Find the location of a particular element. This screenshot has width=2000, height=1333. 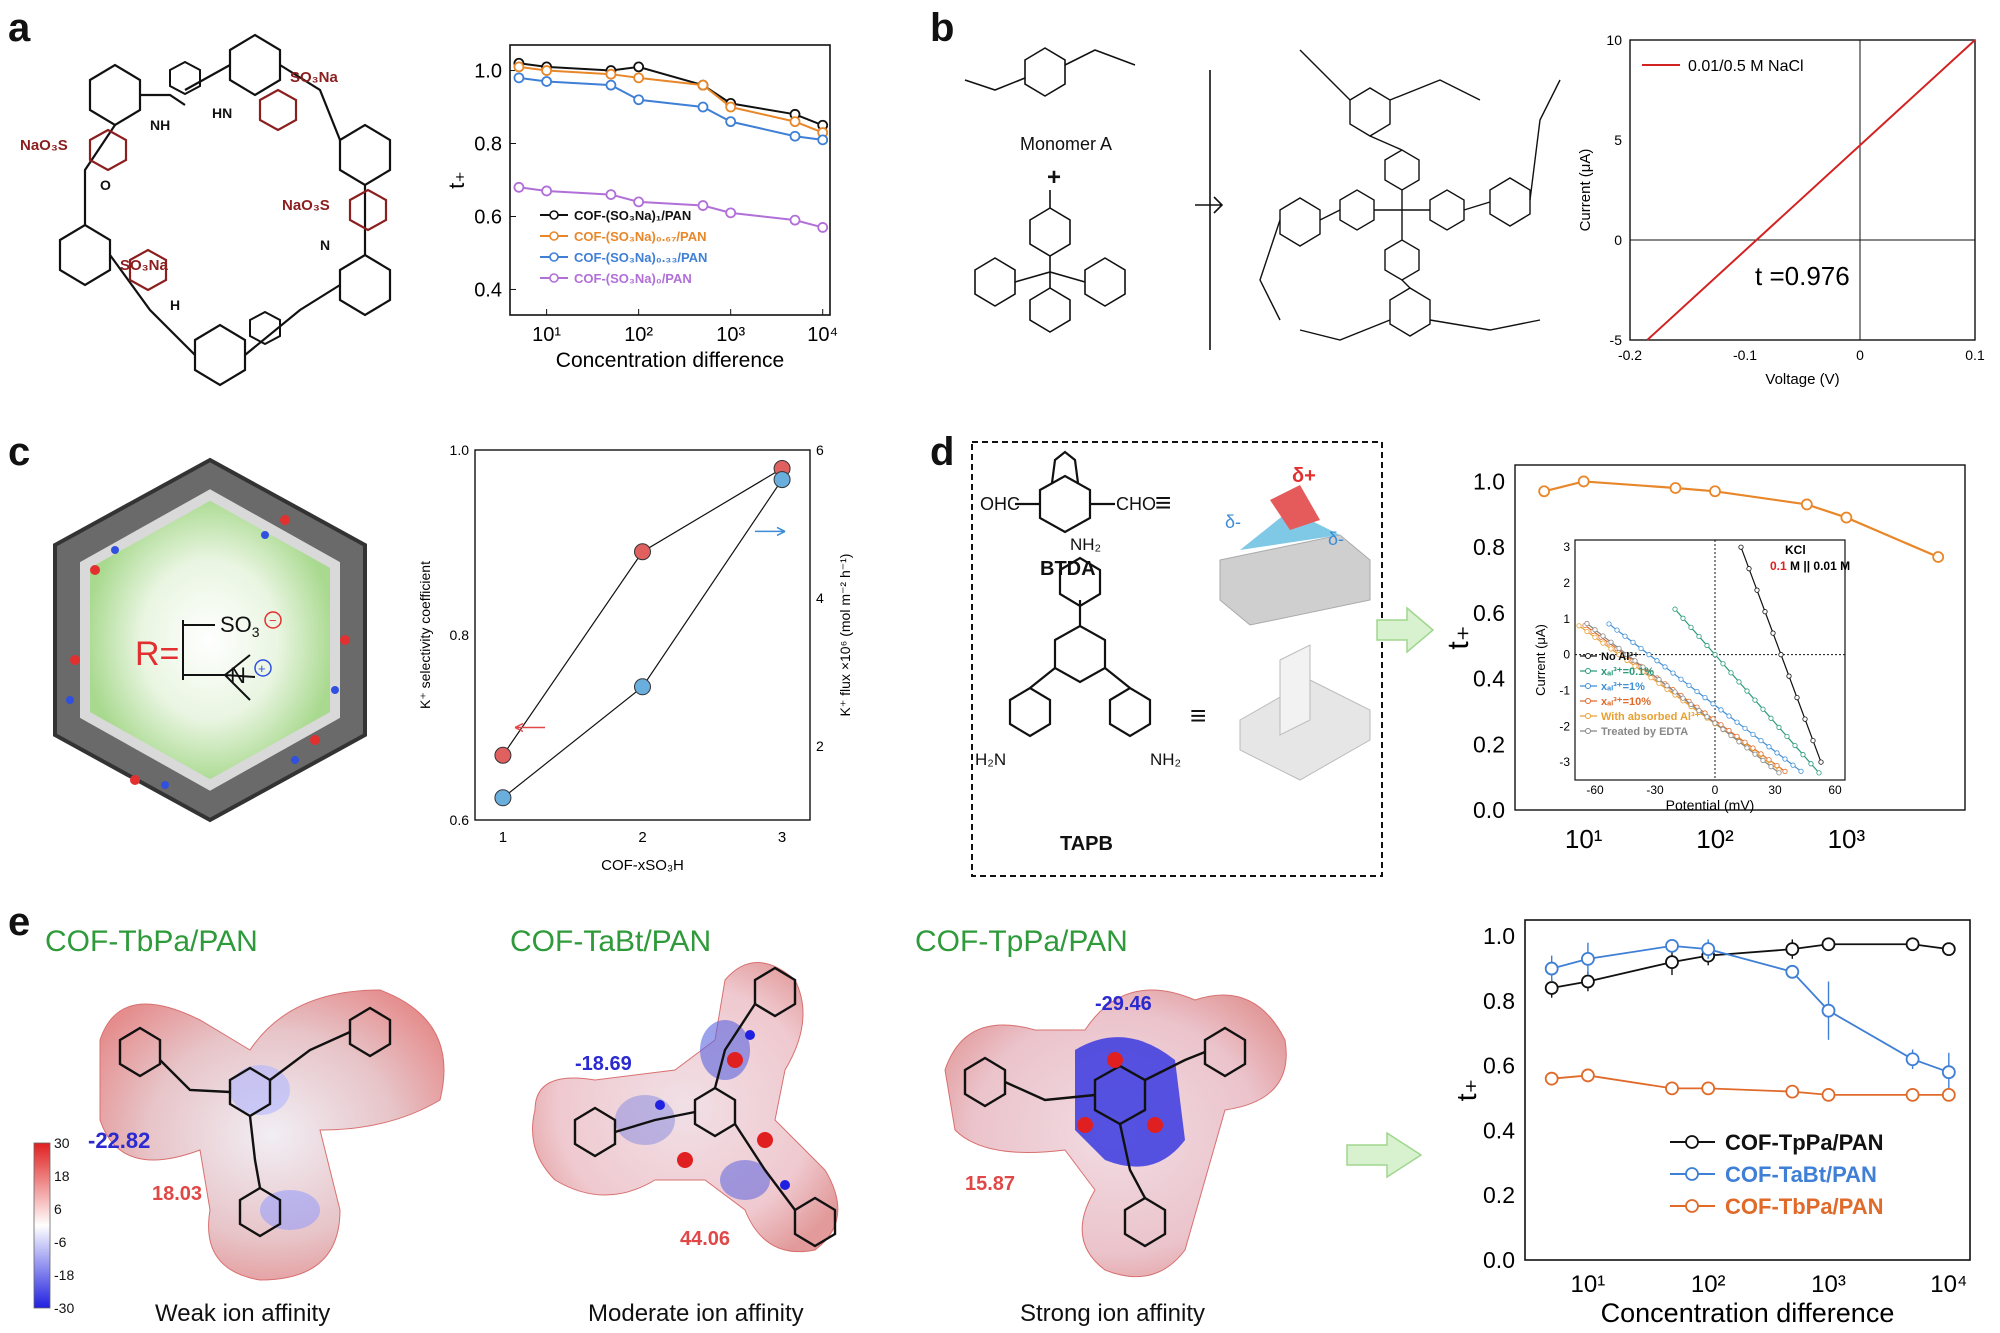

inset-y-tick-label: 2 is located at coordinates (1566, 583).